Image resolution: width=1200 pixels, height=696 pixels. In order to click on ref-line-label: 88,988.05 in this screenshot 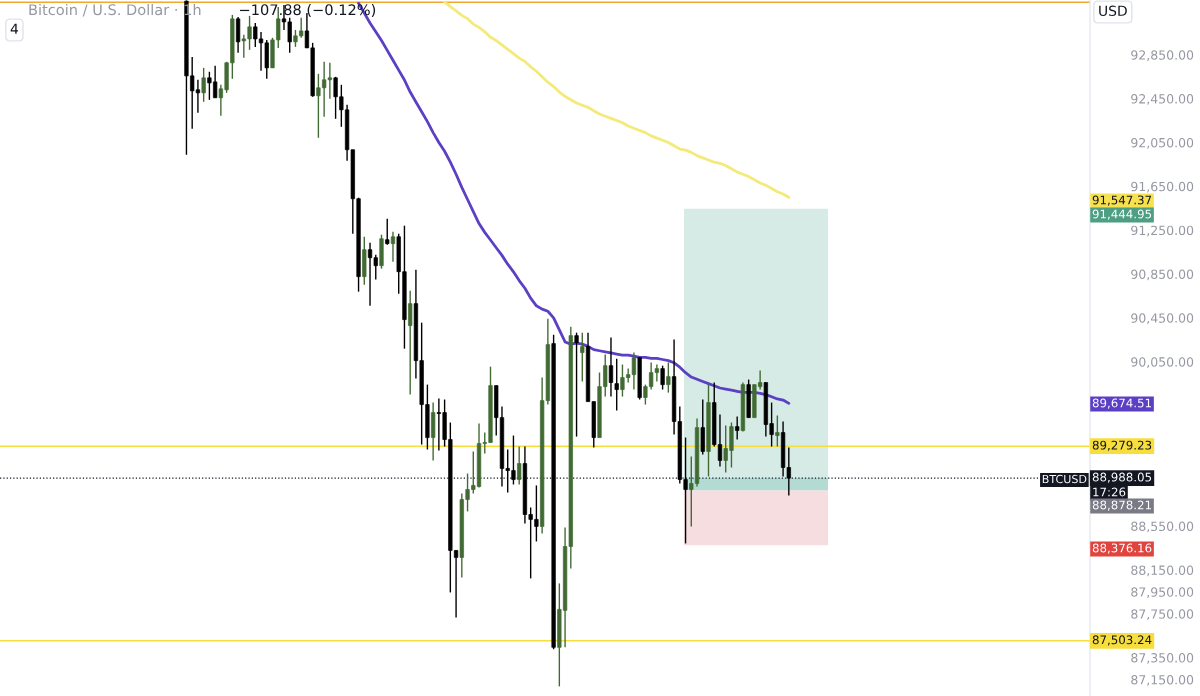, I will do `click(1122, 477)`.